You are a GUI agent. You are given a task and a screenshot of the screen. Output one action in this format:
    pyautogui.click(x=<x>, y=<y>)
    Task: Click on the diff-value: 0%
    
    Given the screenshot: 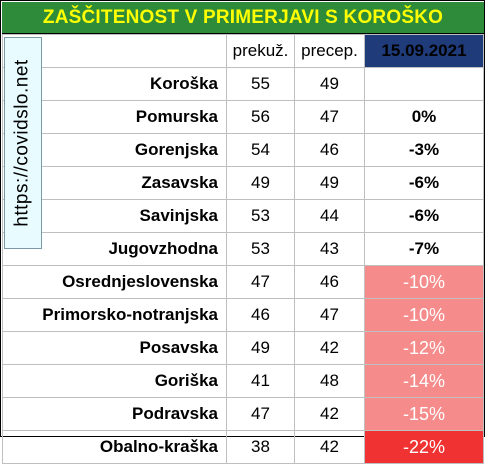 What is the action you would take?
    pyautogui.click(x=424, y=117)
    